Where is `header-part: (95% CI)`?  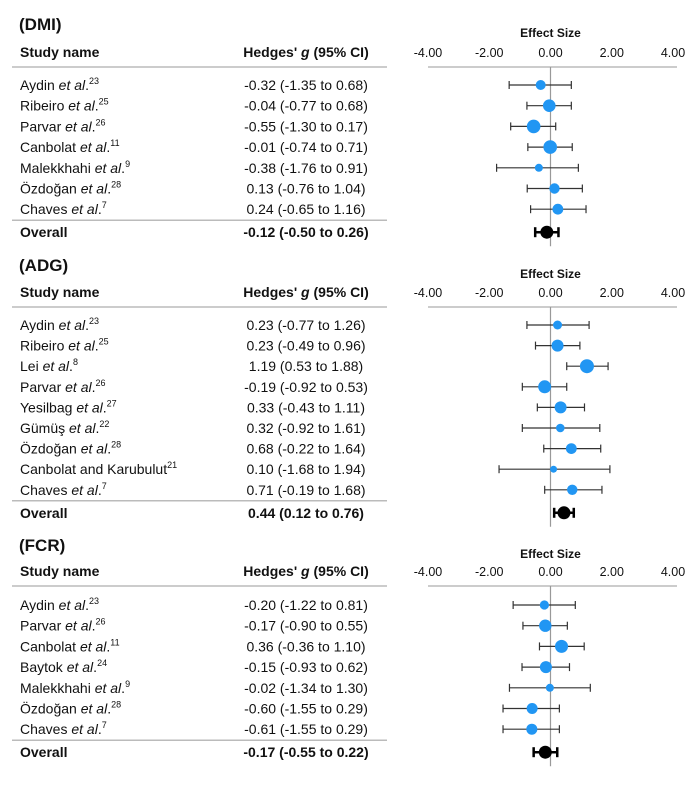 header-part: (95% CI) is located at coordinates (339, 292).